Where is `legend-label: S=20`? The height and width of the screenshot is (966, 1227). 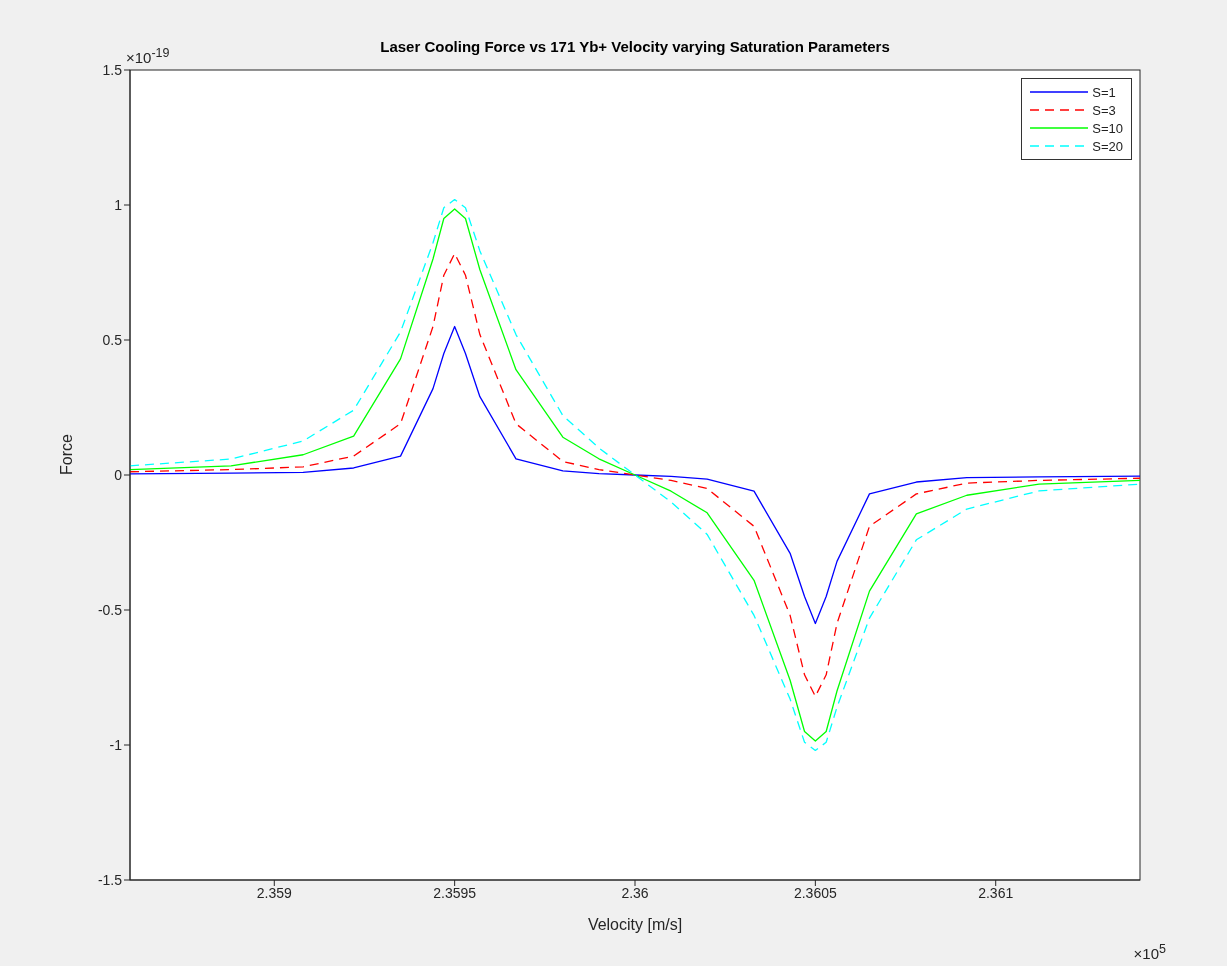 legend-label: S=20 is located at coordinates (1107, 146).